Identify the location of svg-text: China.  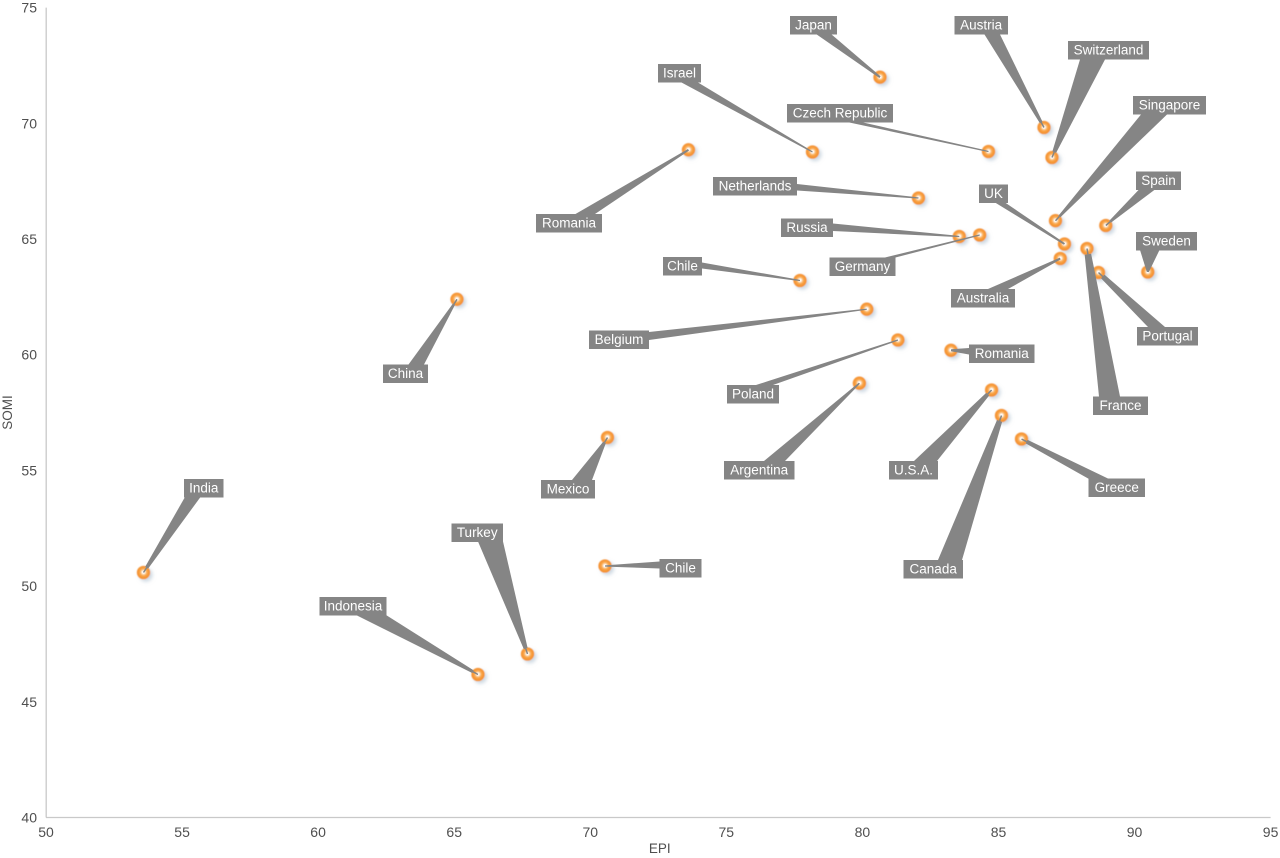
(406, 373).